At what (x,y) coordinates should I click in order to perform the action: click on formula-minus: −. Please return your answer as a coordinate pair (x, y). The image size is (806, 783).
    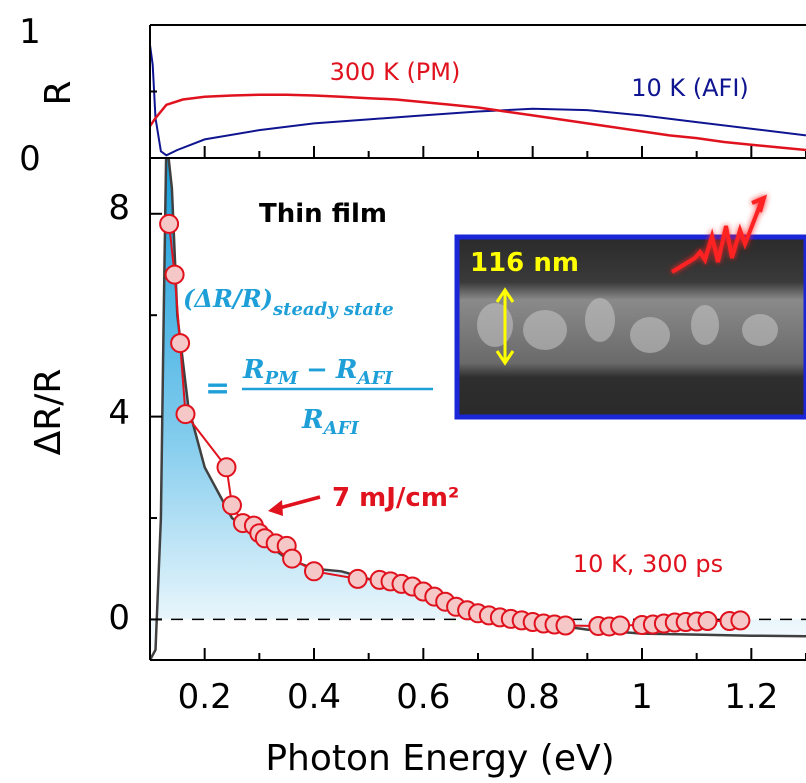
    Looking at the image, I should click on (317, 370).